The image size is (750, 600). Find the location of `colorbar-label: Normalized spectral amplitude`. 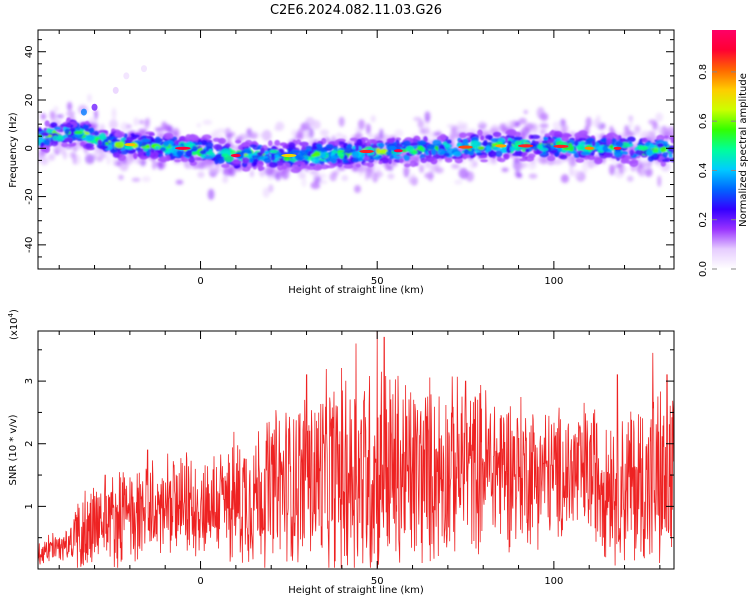

colorbar-label: Normalized spectral amplitude is located at coordinates (743, 150).